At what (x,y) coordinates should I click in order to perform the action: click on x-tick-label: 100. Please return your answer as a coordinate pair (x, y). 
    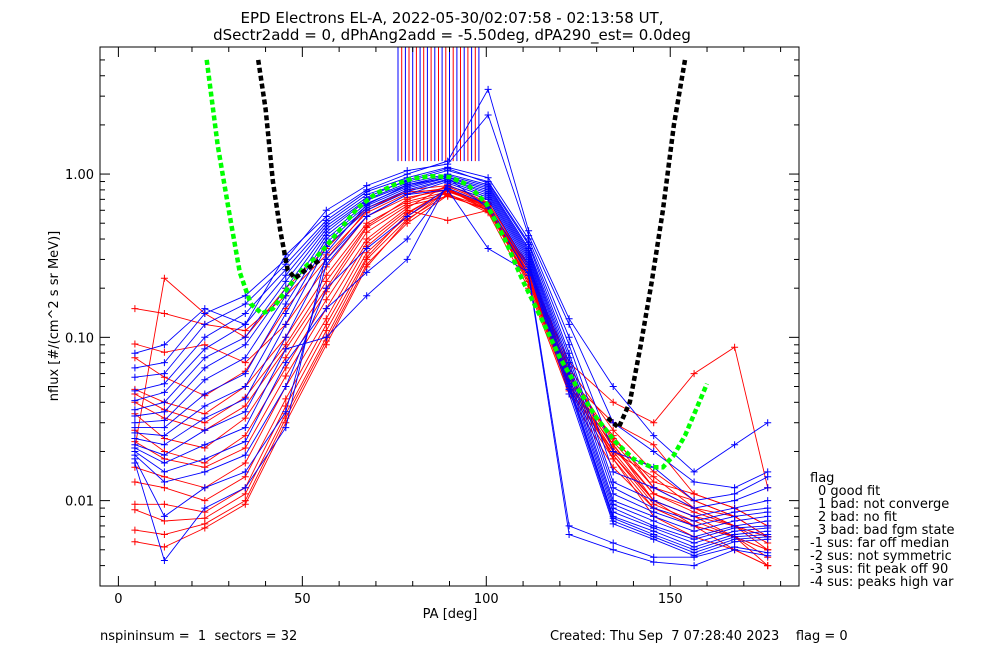
    Looking at the image, I should click on (486, 599).